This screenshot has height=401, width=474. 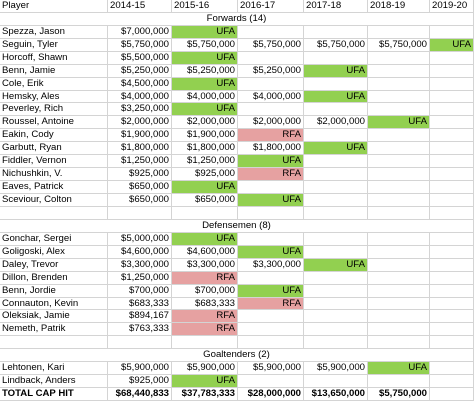 I want to click on salary-cell: $4,500,000, so click(x=140, y=84).